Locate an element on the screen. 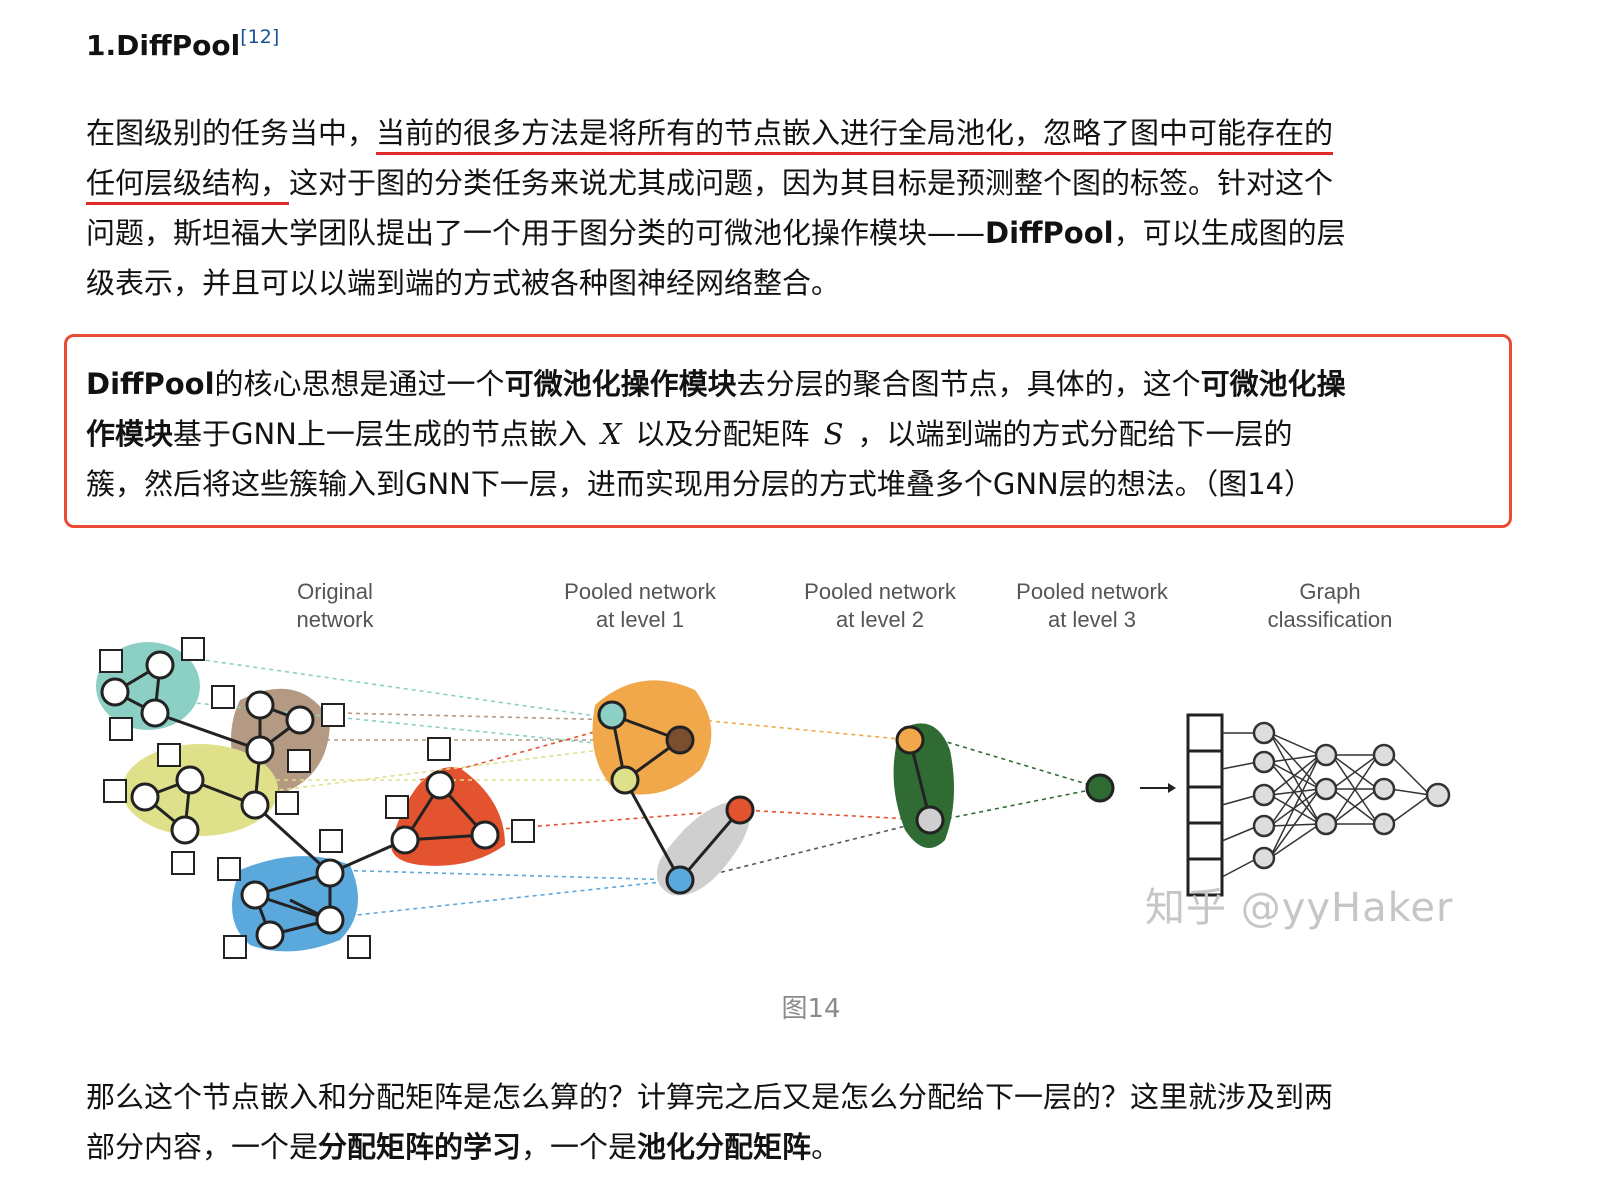 The image size is (1622, 1200). reference-link: [12] is located at coordinates (260, 37).